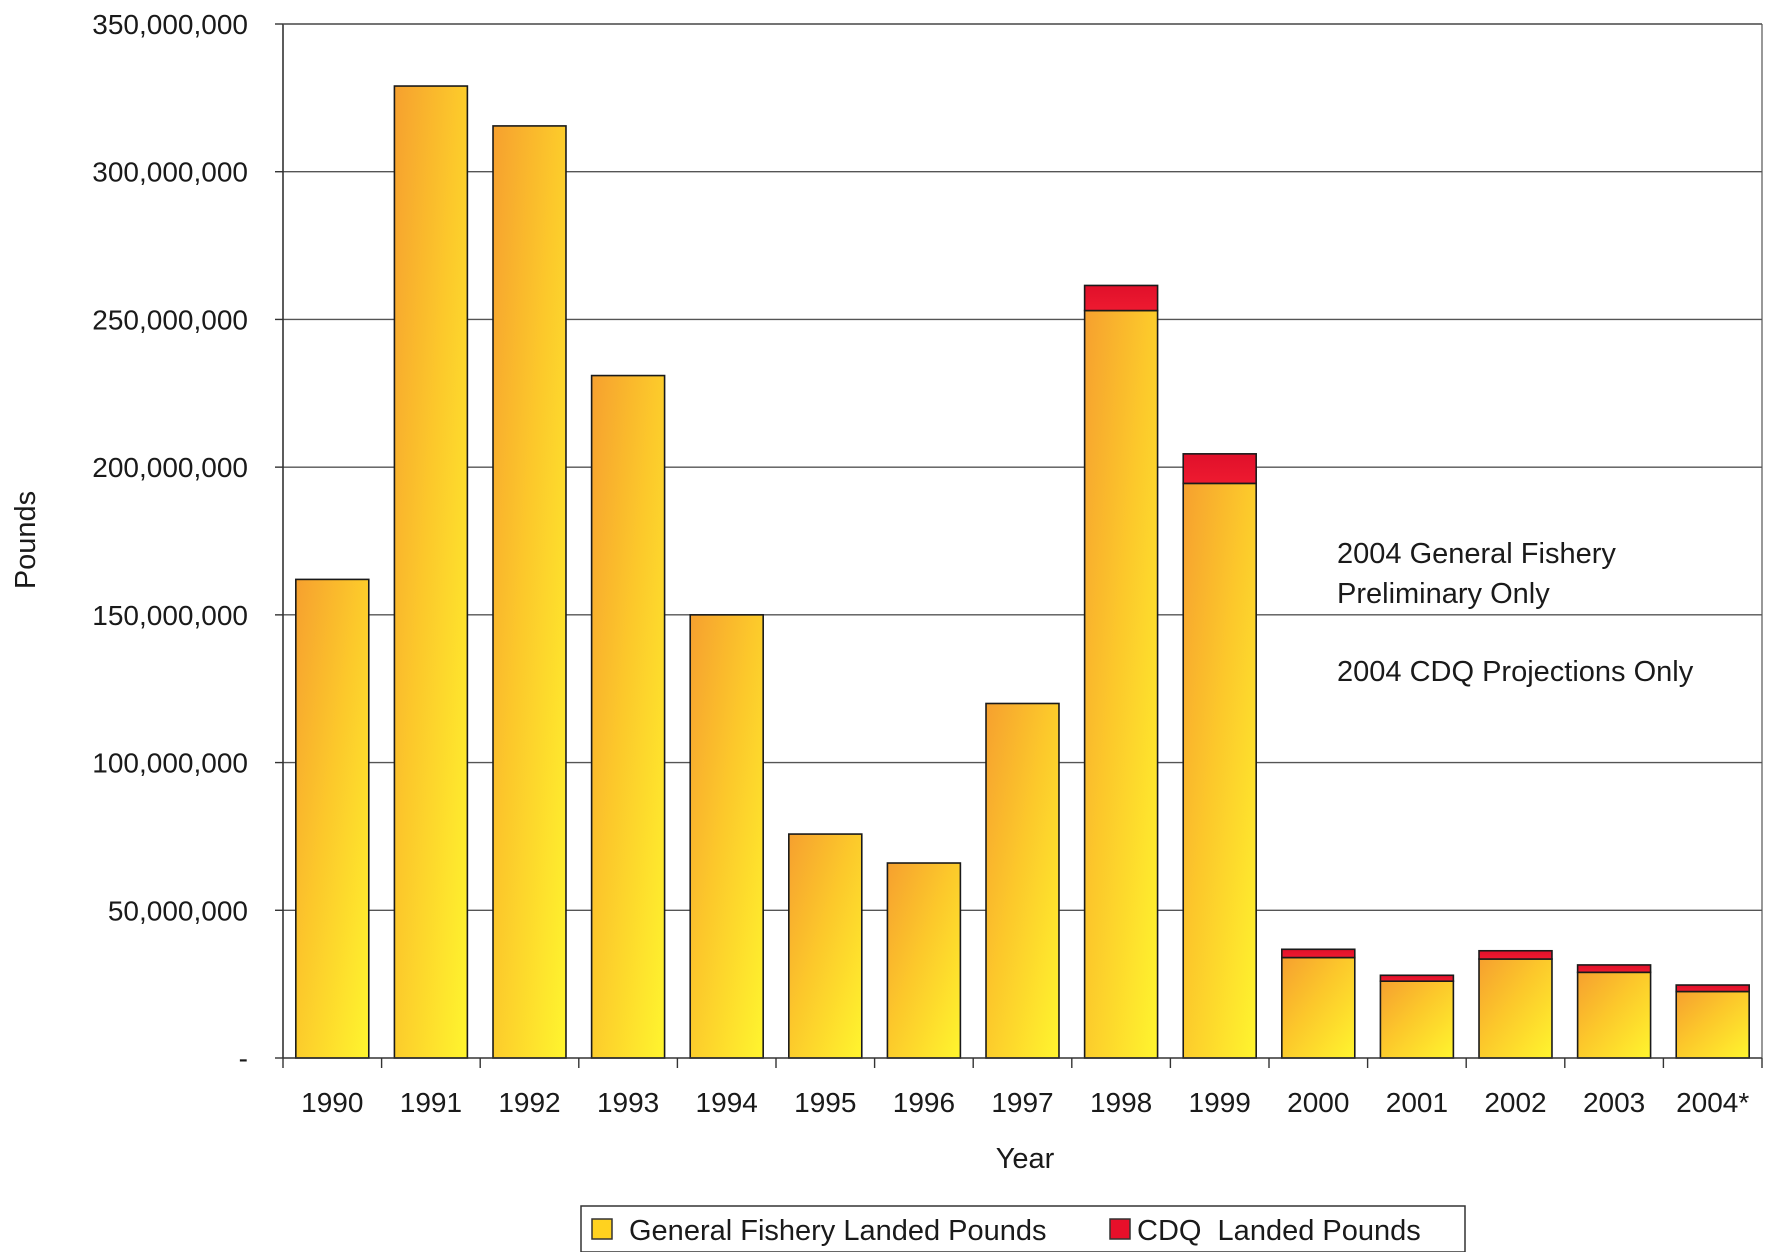 The width and height of the screenshot is (1767, 1252). Describe the element at coordinates (924, 960) in the screenshot. I see `bar-general-1996` at that location.